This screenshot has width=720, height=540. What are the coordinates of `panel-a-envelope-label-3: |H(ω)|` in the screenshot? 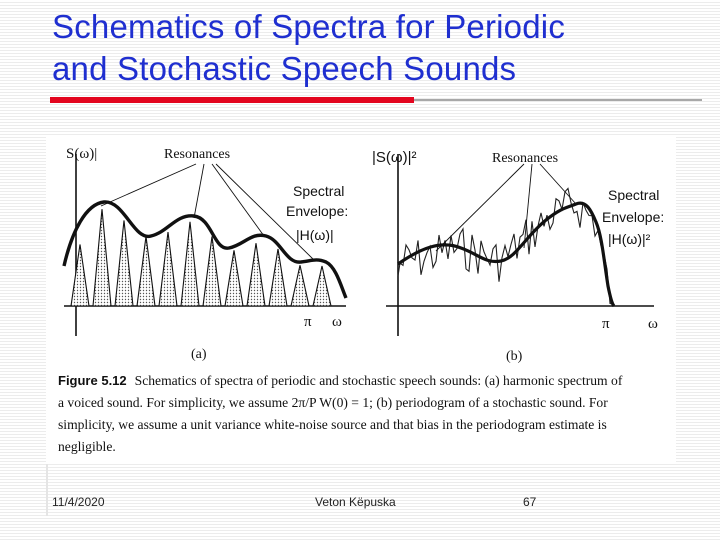 It's located at (315, 235).